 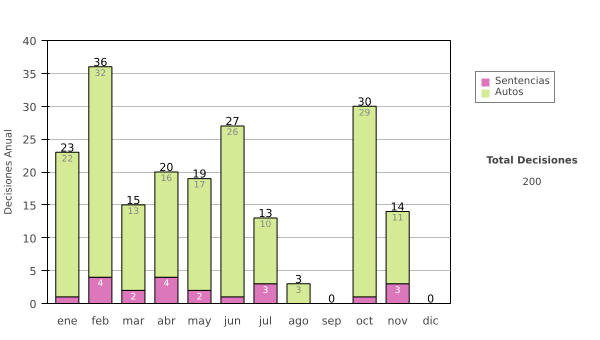 I want to click on y-axis-title: Decisiones Anual, so click(x=9, y=172).